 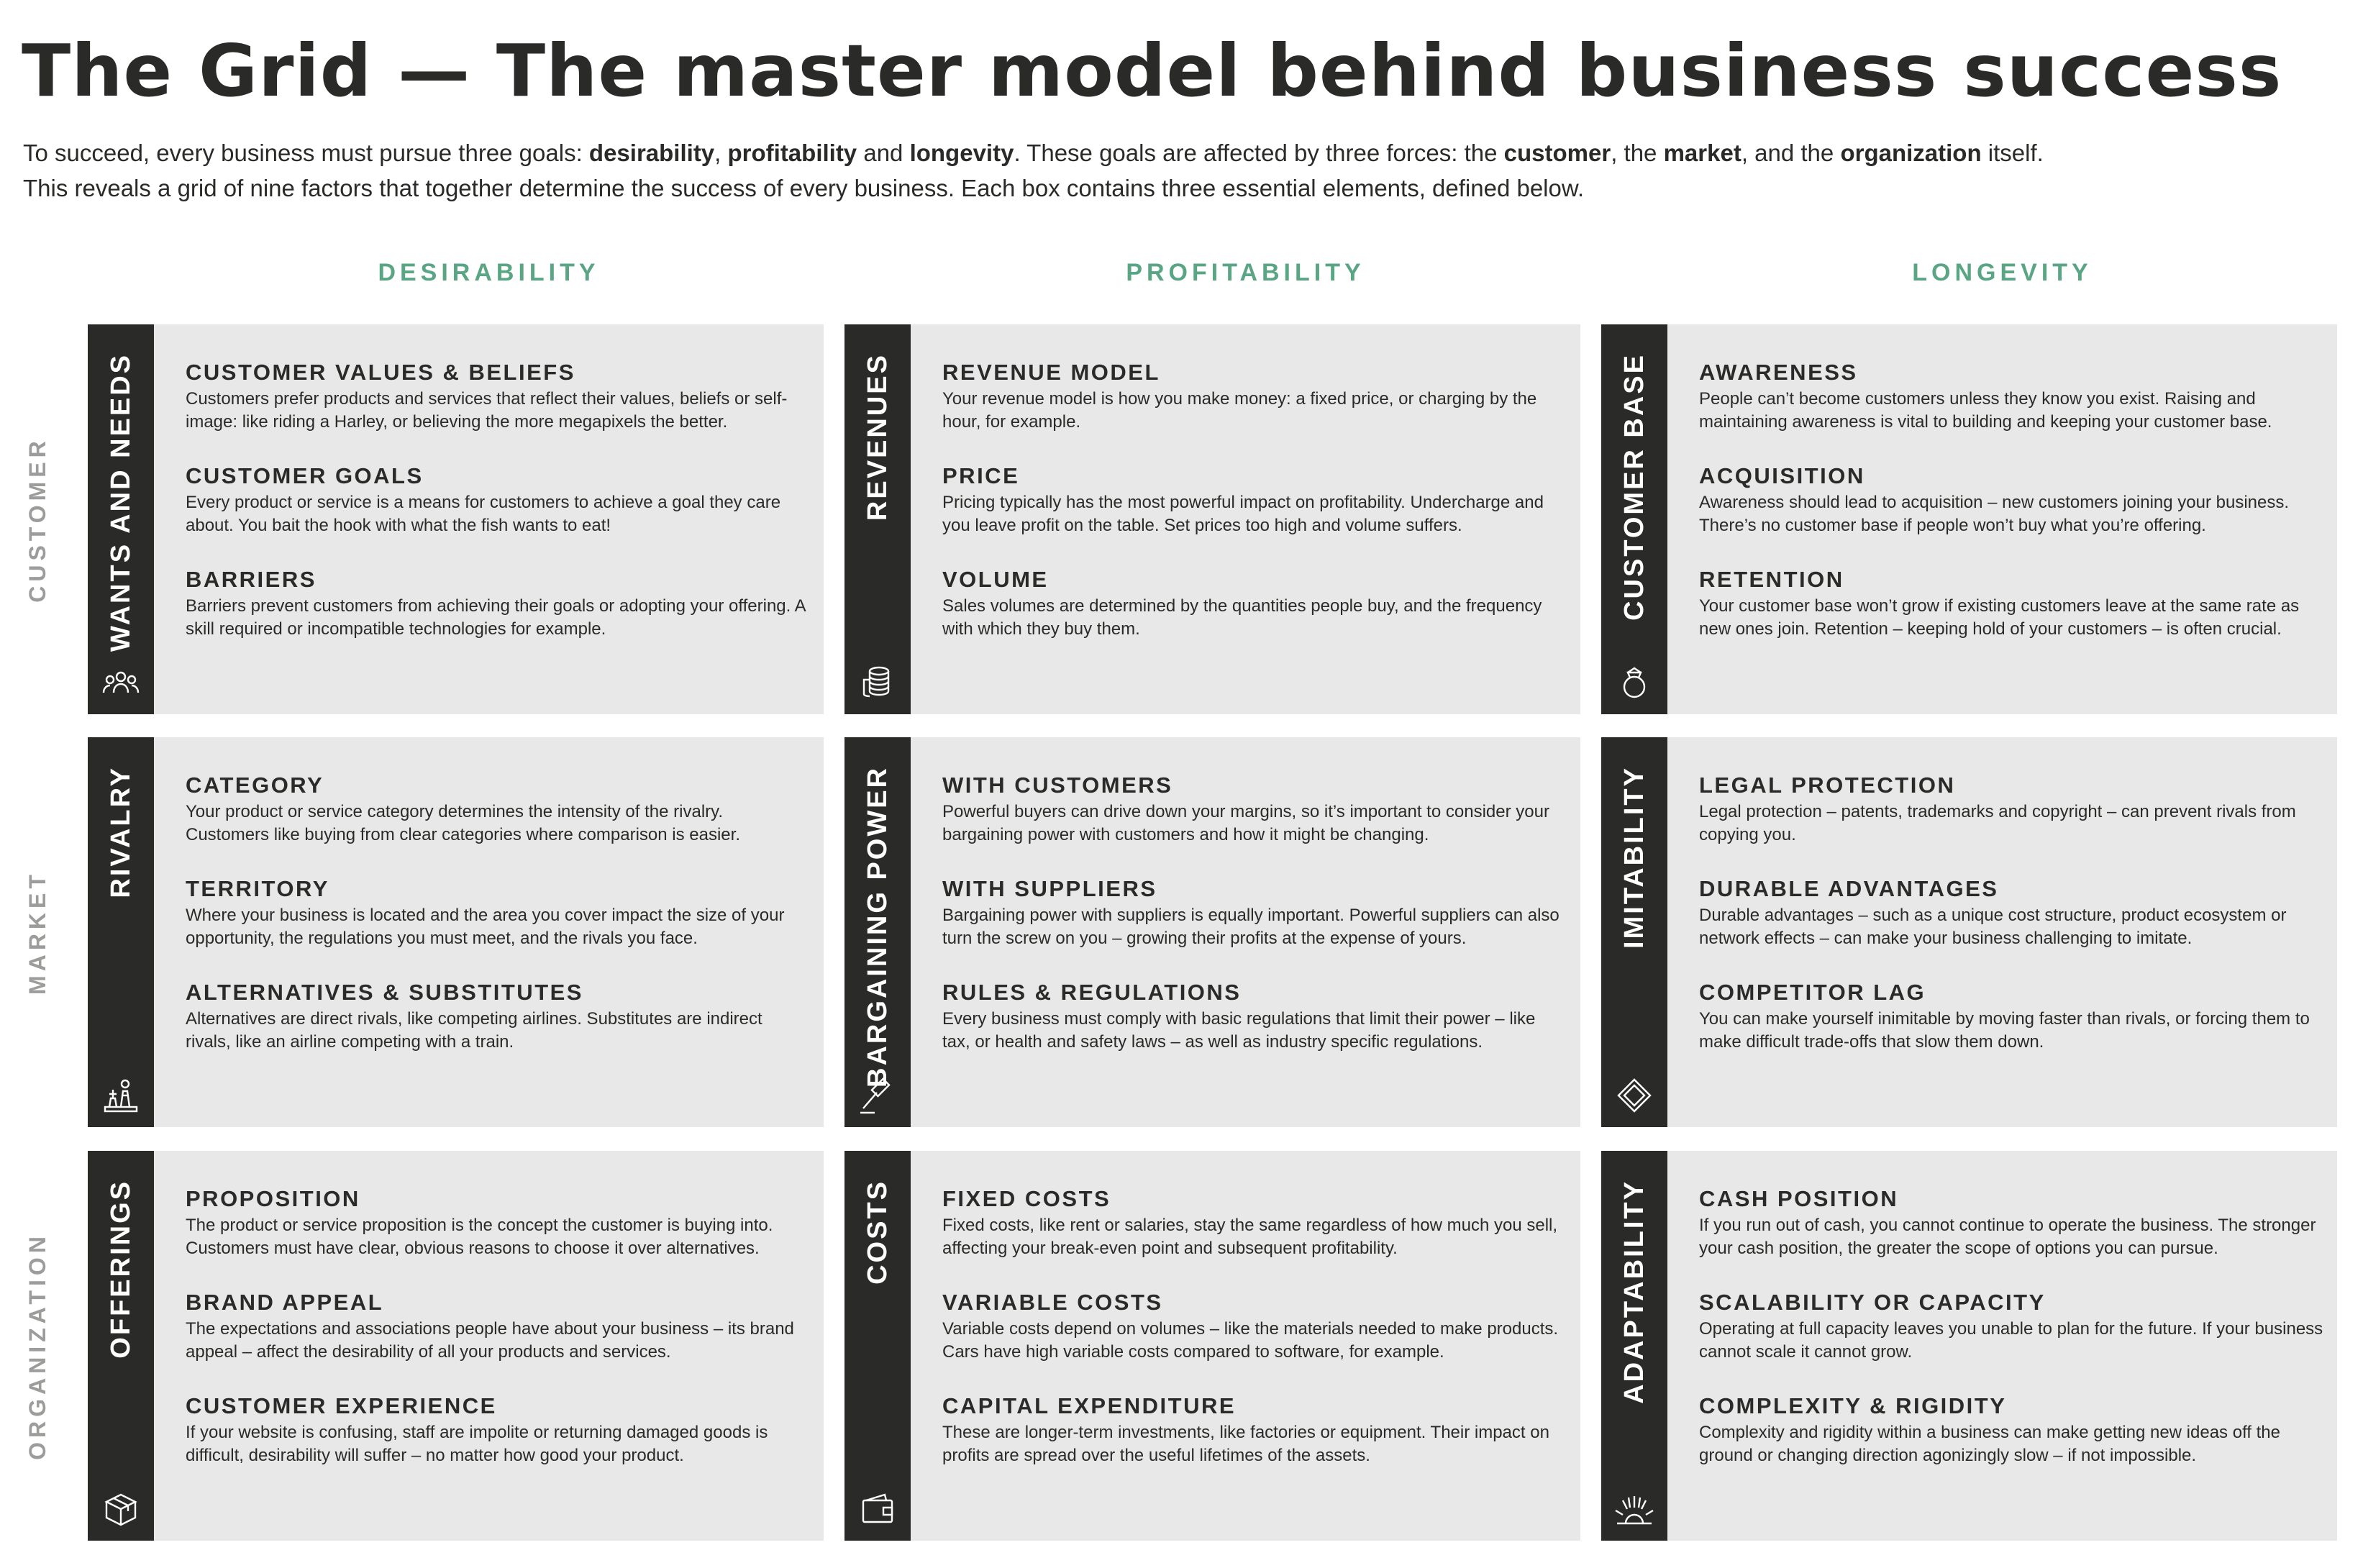 I want to click on intro-segment: and, so click(x=883, y=153).